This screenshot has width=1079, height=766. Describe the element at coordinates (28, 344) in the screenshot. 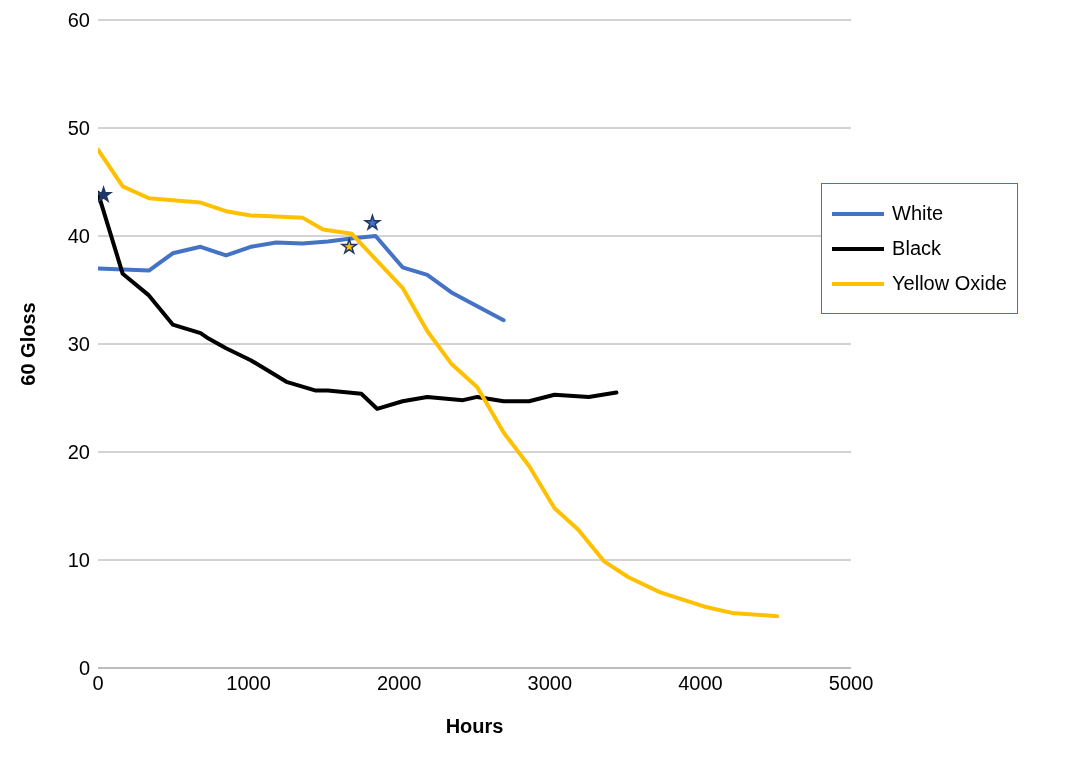

I see `y-axis-title: 60 Gloss` at that location.